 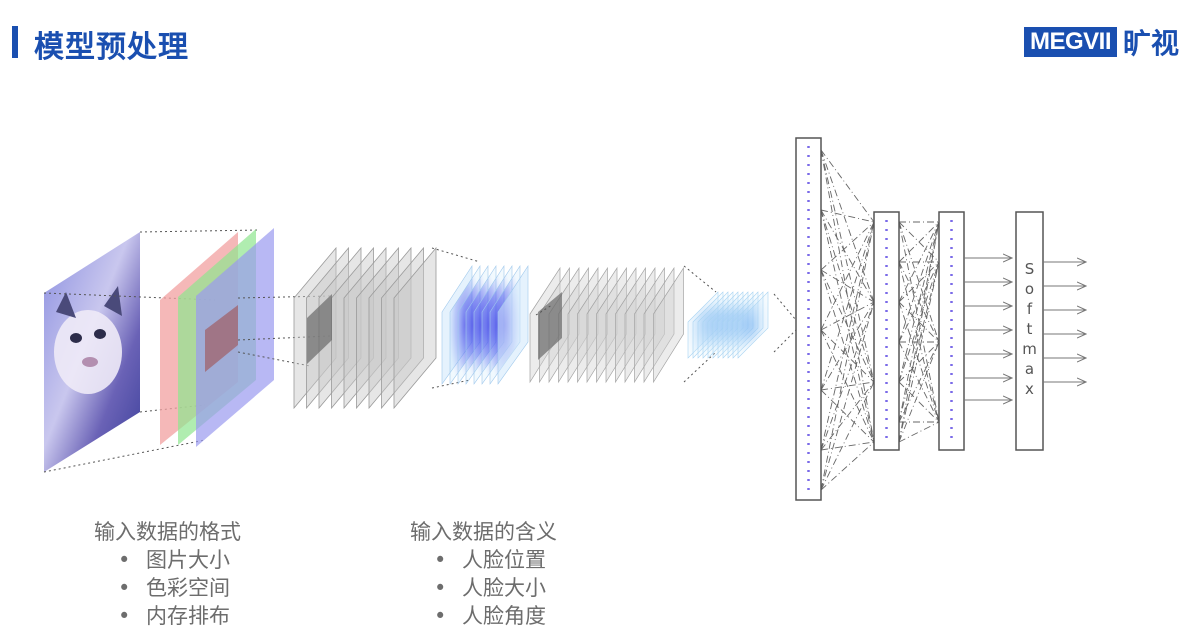 I want to click on softmax-letter: S, so click(x=1030, y=269).